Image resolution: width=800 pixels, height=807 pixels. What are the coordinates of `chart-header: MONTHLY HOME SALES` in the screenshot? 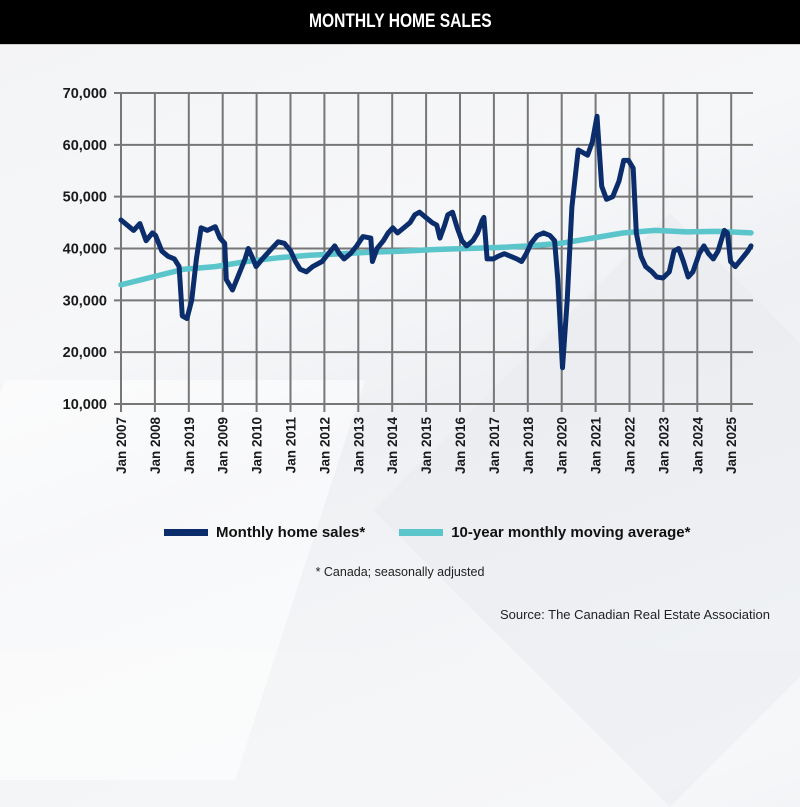 It's located at (400, 22).